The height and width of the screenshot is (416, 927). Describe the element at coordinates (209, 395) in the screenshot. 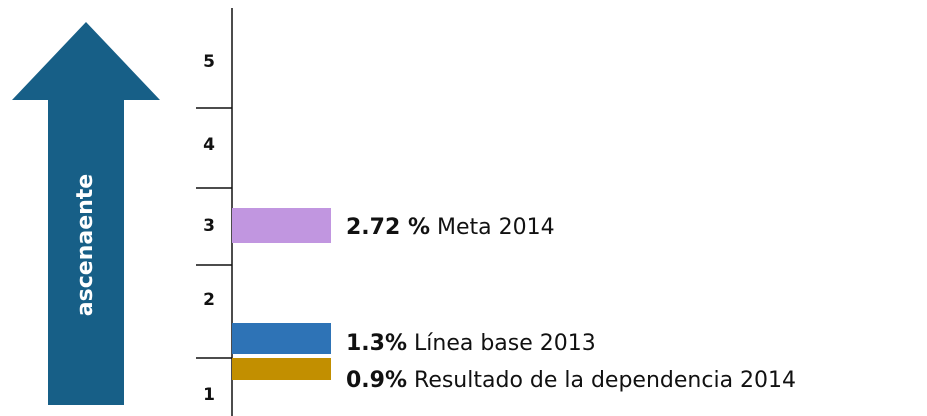

I see `level-label: 1` at that location.